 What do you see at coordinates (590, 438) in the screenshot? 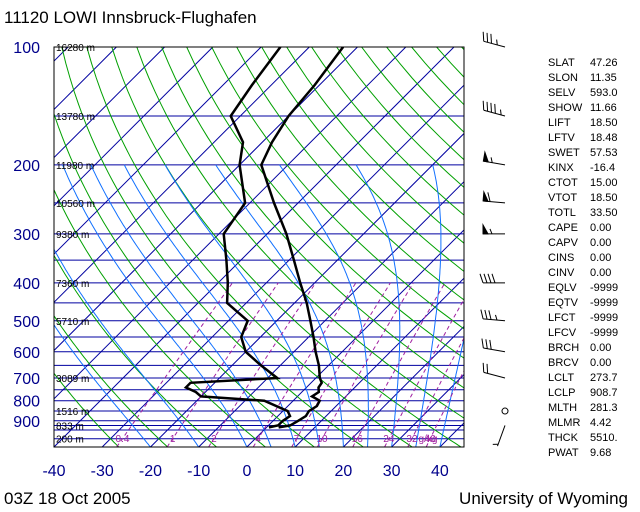
I see `index-row: THCK 5510.` at bounding box center [590, 438].